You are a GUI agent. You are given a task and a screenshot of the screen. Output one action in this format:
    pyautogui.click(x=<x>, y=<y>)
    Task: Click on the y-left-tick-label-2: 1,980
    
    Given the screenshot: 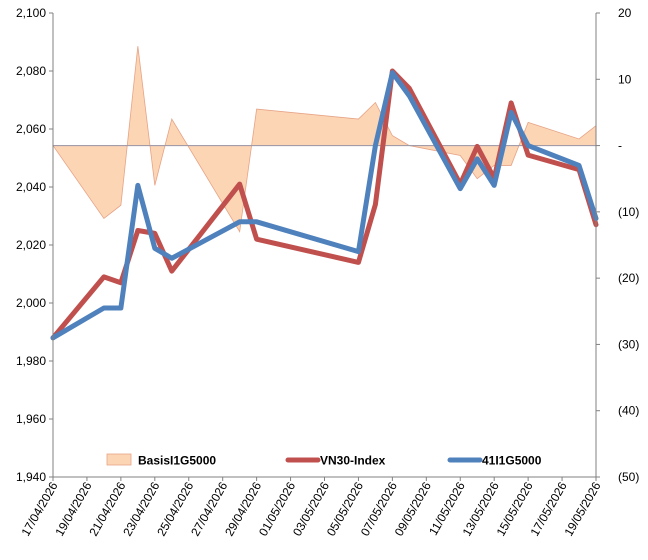 What is the action you would take?
    pyautogui.click(x=31, y=361)
    